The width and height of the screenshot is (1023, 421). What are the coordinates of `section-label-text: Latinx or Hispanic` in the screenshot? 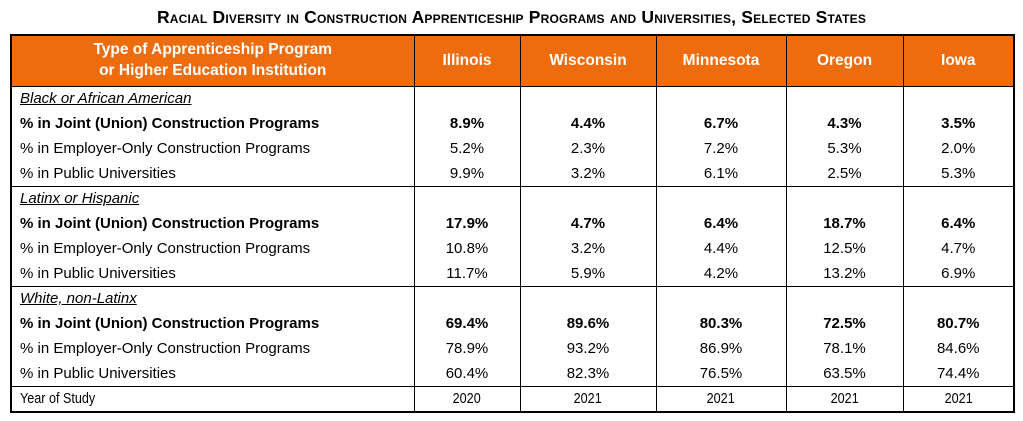 It's located at (80, 198).